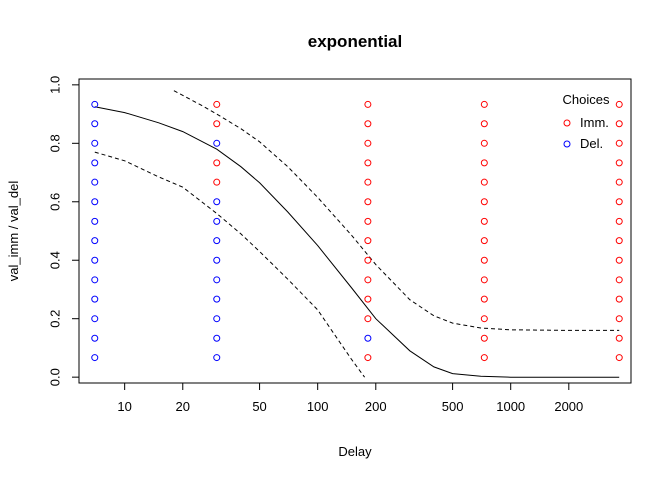  What do you see at coordinates (591, 143) in the screenshot?
I see `legend-label: Del.` at bounding box center [591, 143].